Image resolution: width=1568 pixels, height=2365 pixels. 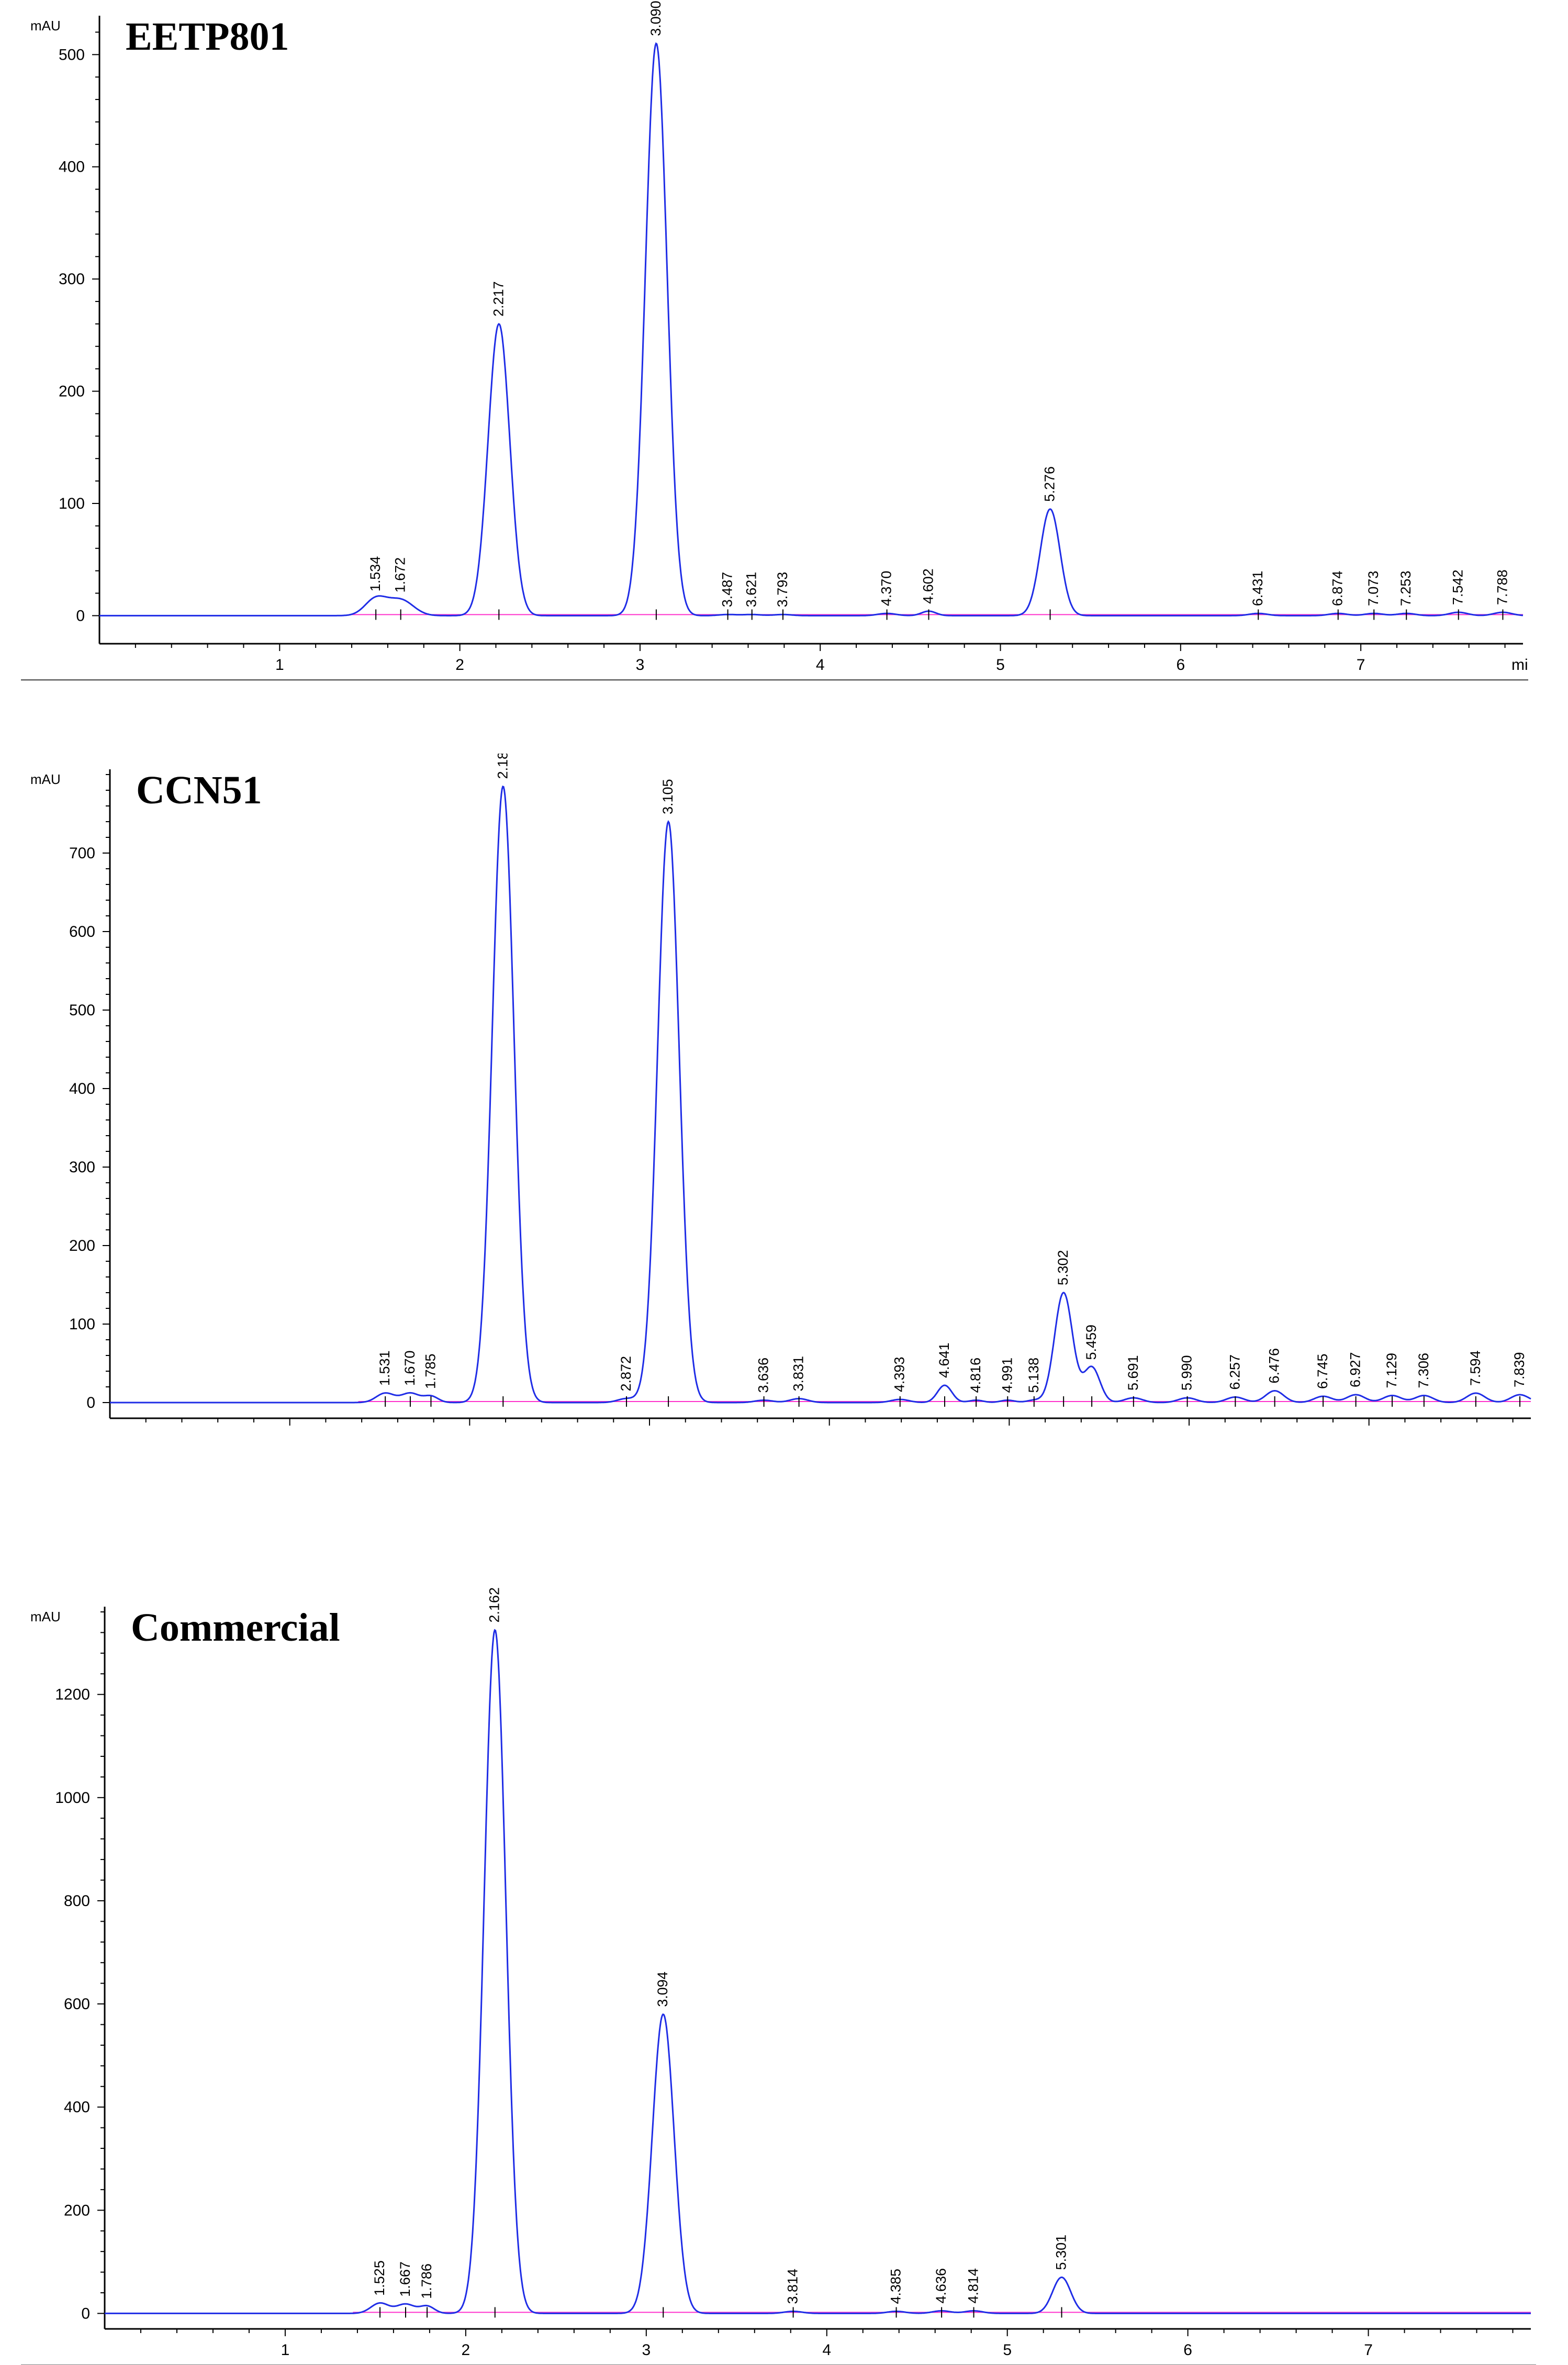 I want to click on peak-label: 1.785, so click(x=430, y=1371).